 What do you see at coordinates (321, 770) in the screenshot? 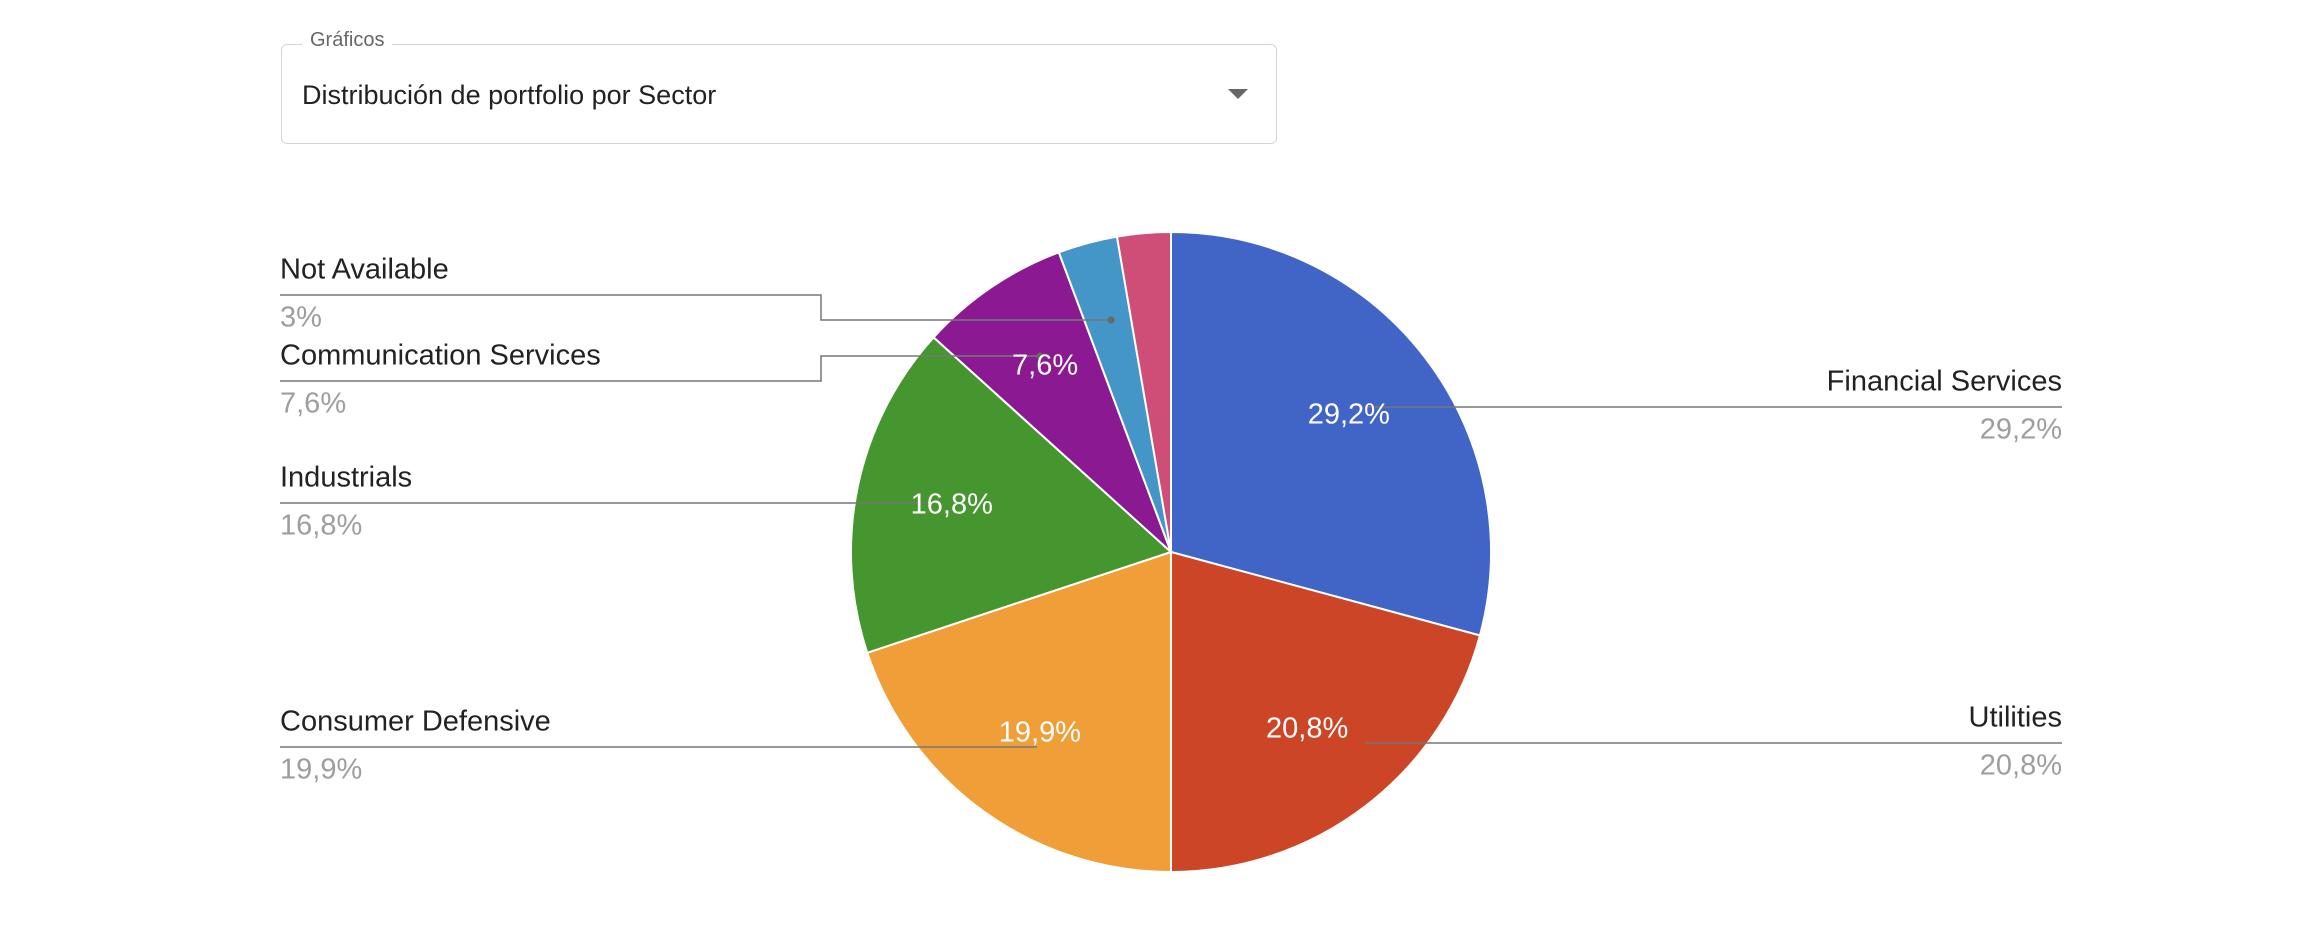
I see `label-percent: 19,9%` at bounding box center [321, 770].